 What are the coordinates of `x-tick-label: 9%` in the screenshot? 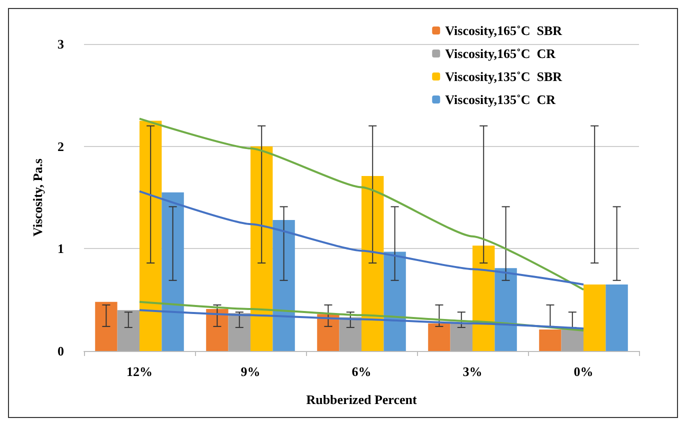 It's located at (250, 371).